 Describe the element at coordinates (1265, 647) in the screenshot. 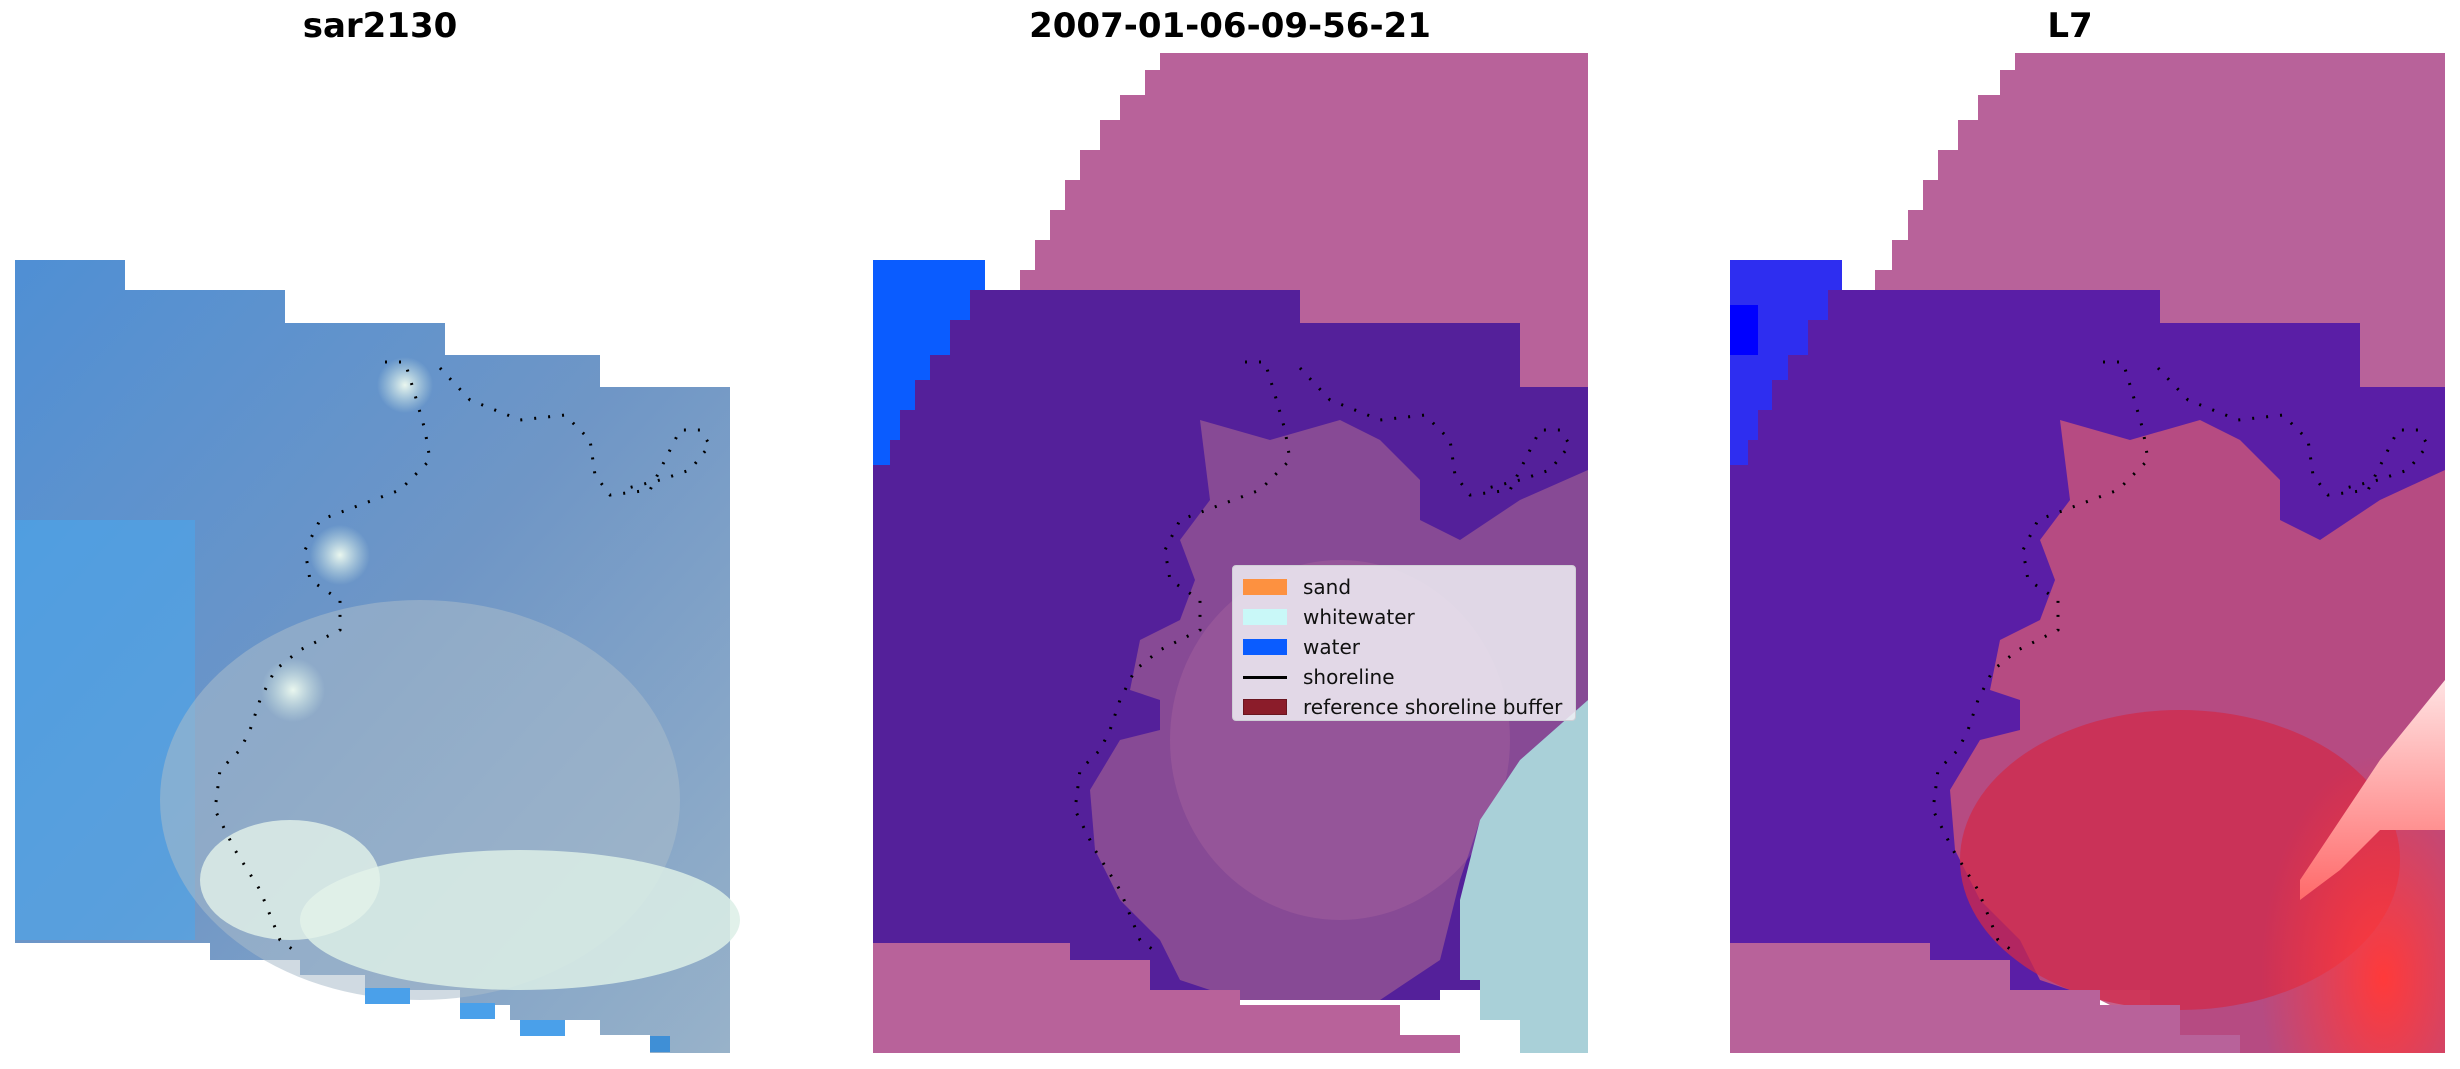

I see `legend-swatch-water` at that location.